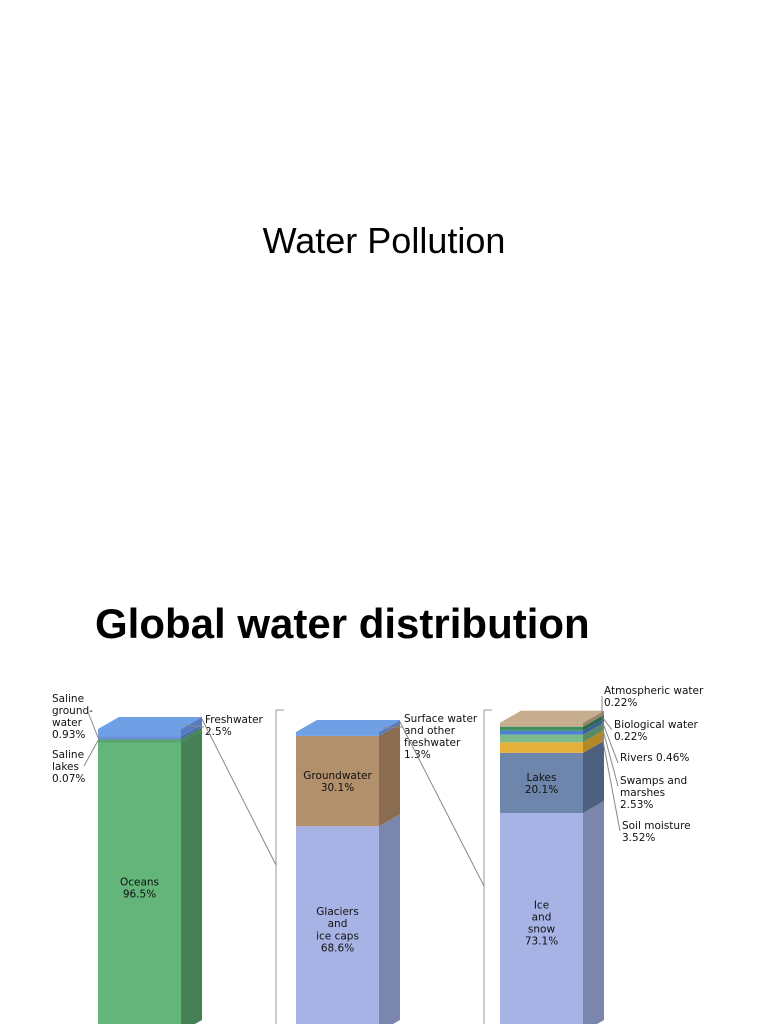 The image size is (768, 1024). I want to click on segment-side-swamps-and-marshes, so click(593, 732).